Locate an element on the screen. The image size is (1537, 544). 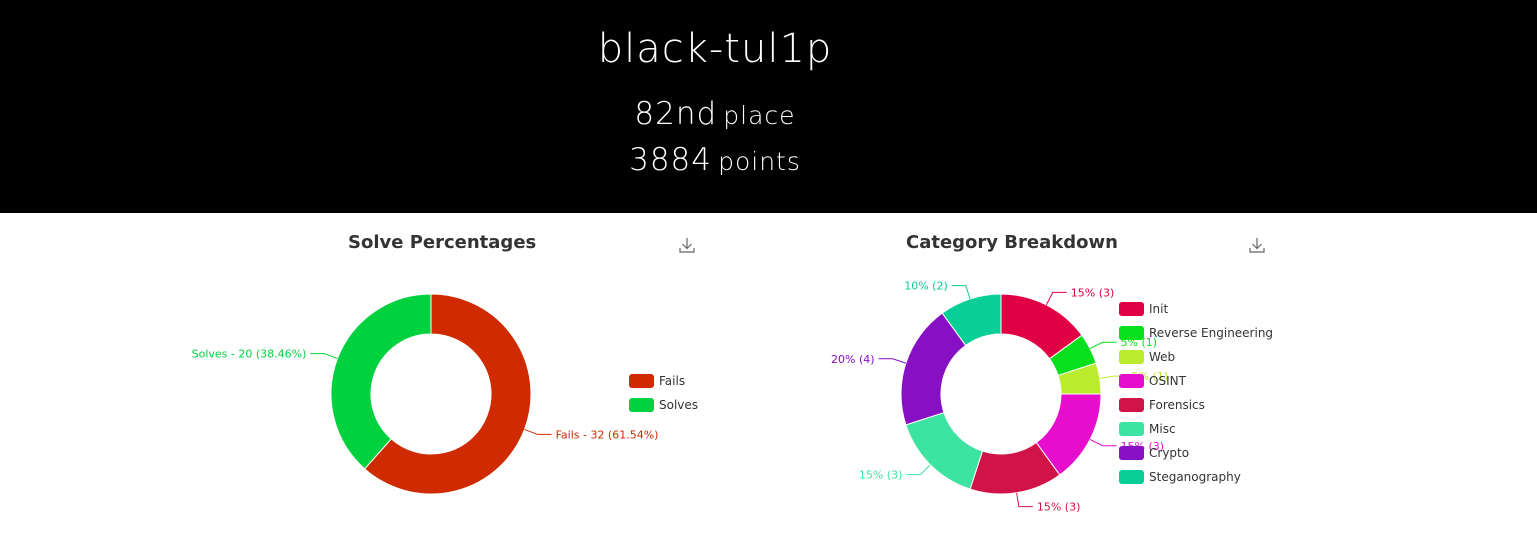
legend-label: OSINT is located at coordinates (1167, 381).